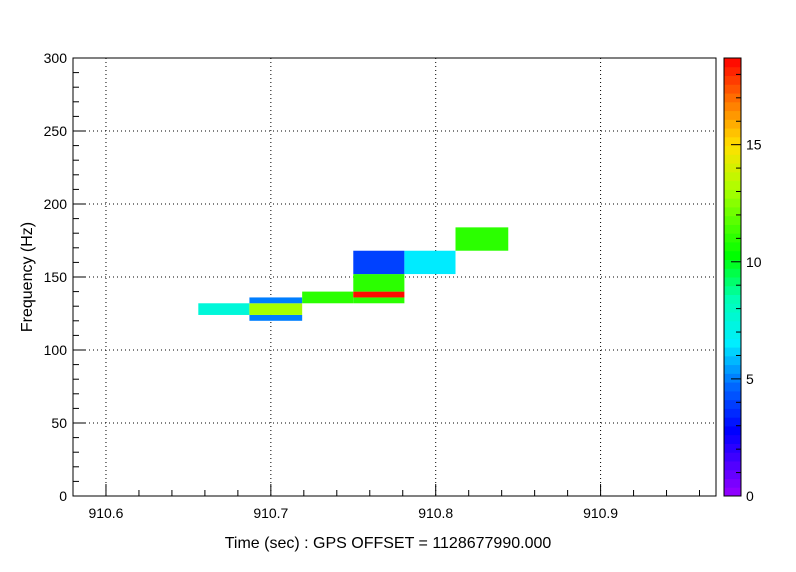 The height and width of the screenshot is (572, 796). What do you see at coordinates (56, 350) in the screenshot?
I see `y-tick-label: 100` at bounding box center [56, 350].